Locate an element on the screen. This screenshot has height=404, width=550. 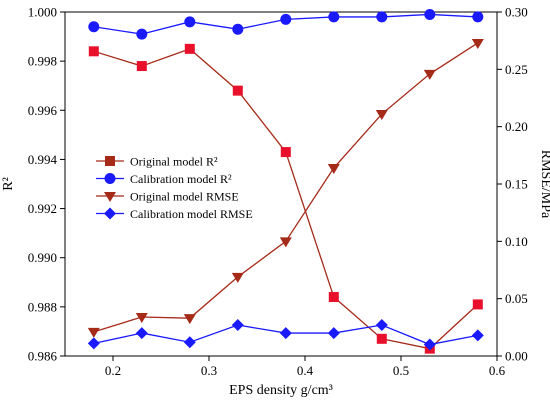
left-tick-label: 0.996 is located at coordinates (43, 110).